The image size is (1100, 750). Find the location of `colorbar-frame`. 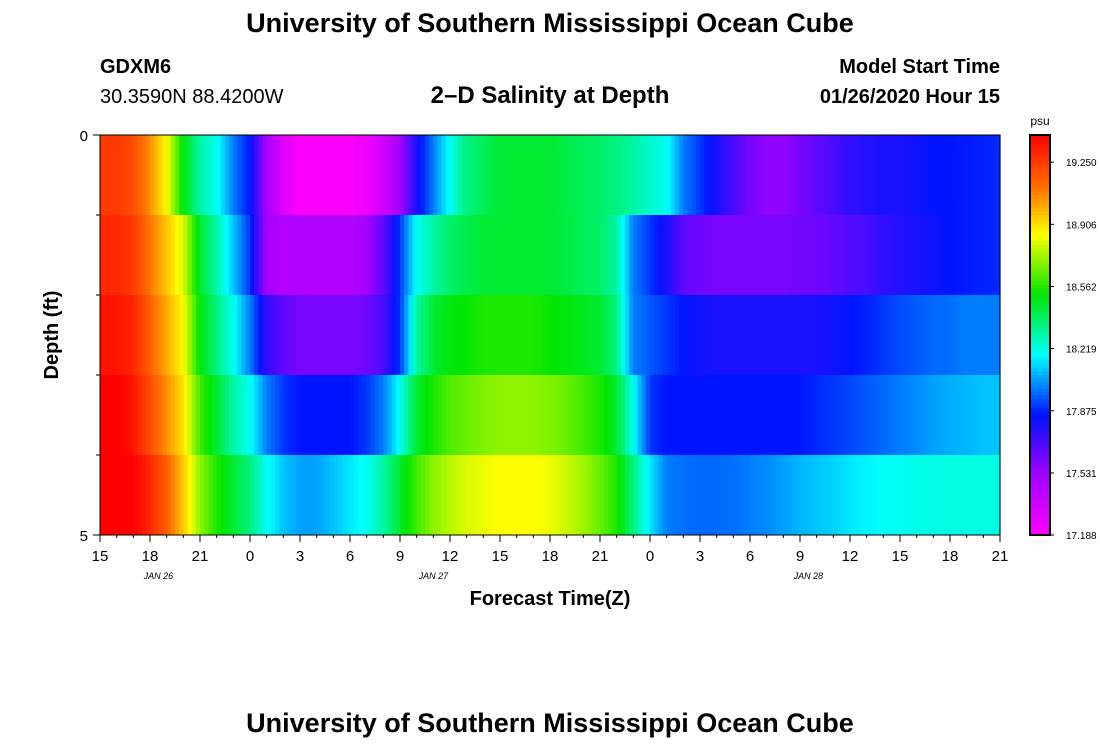

colorbar-frame is located at coordinates (1040, 335).